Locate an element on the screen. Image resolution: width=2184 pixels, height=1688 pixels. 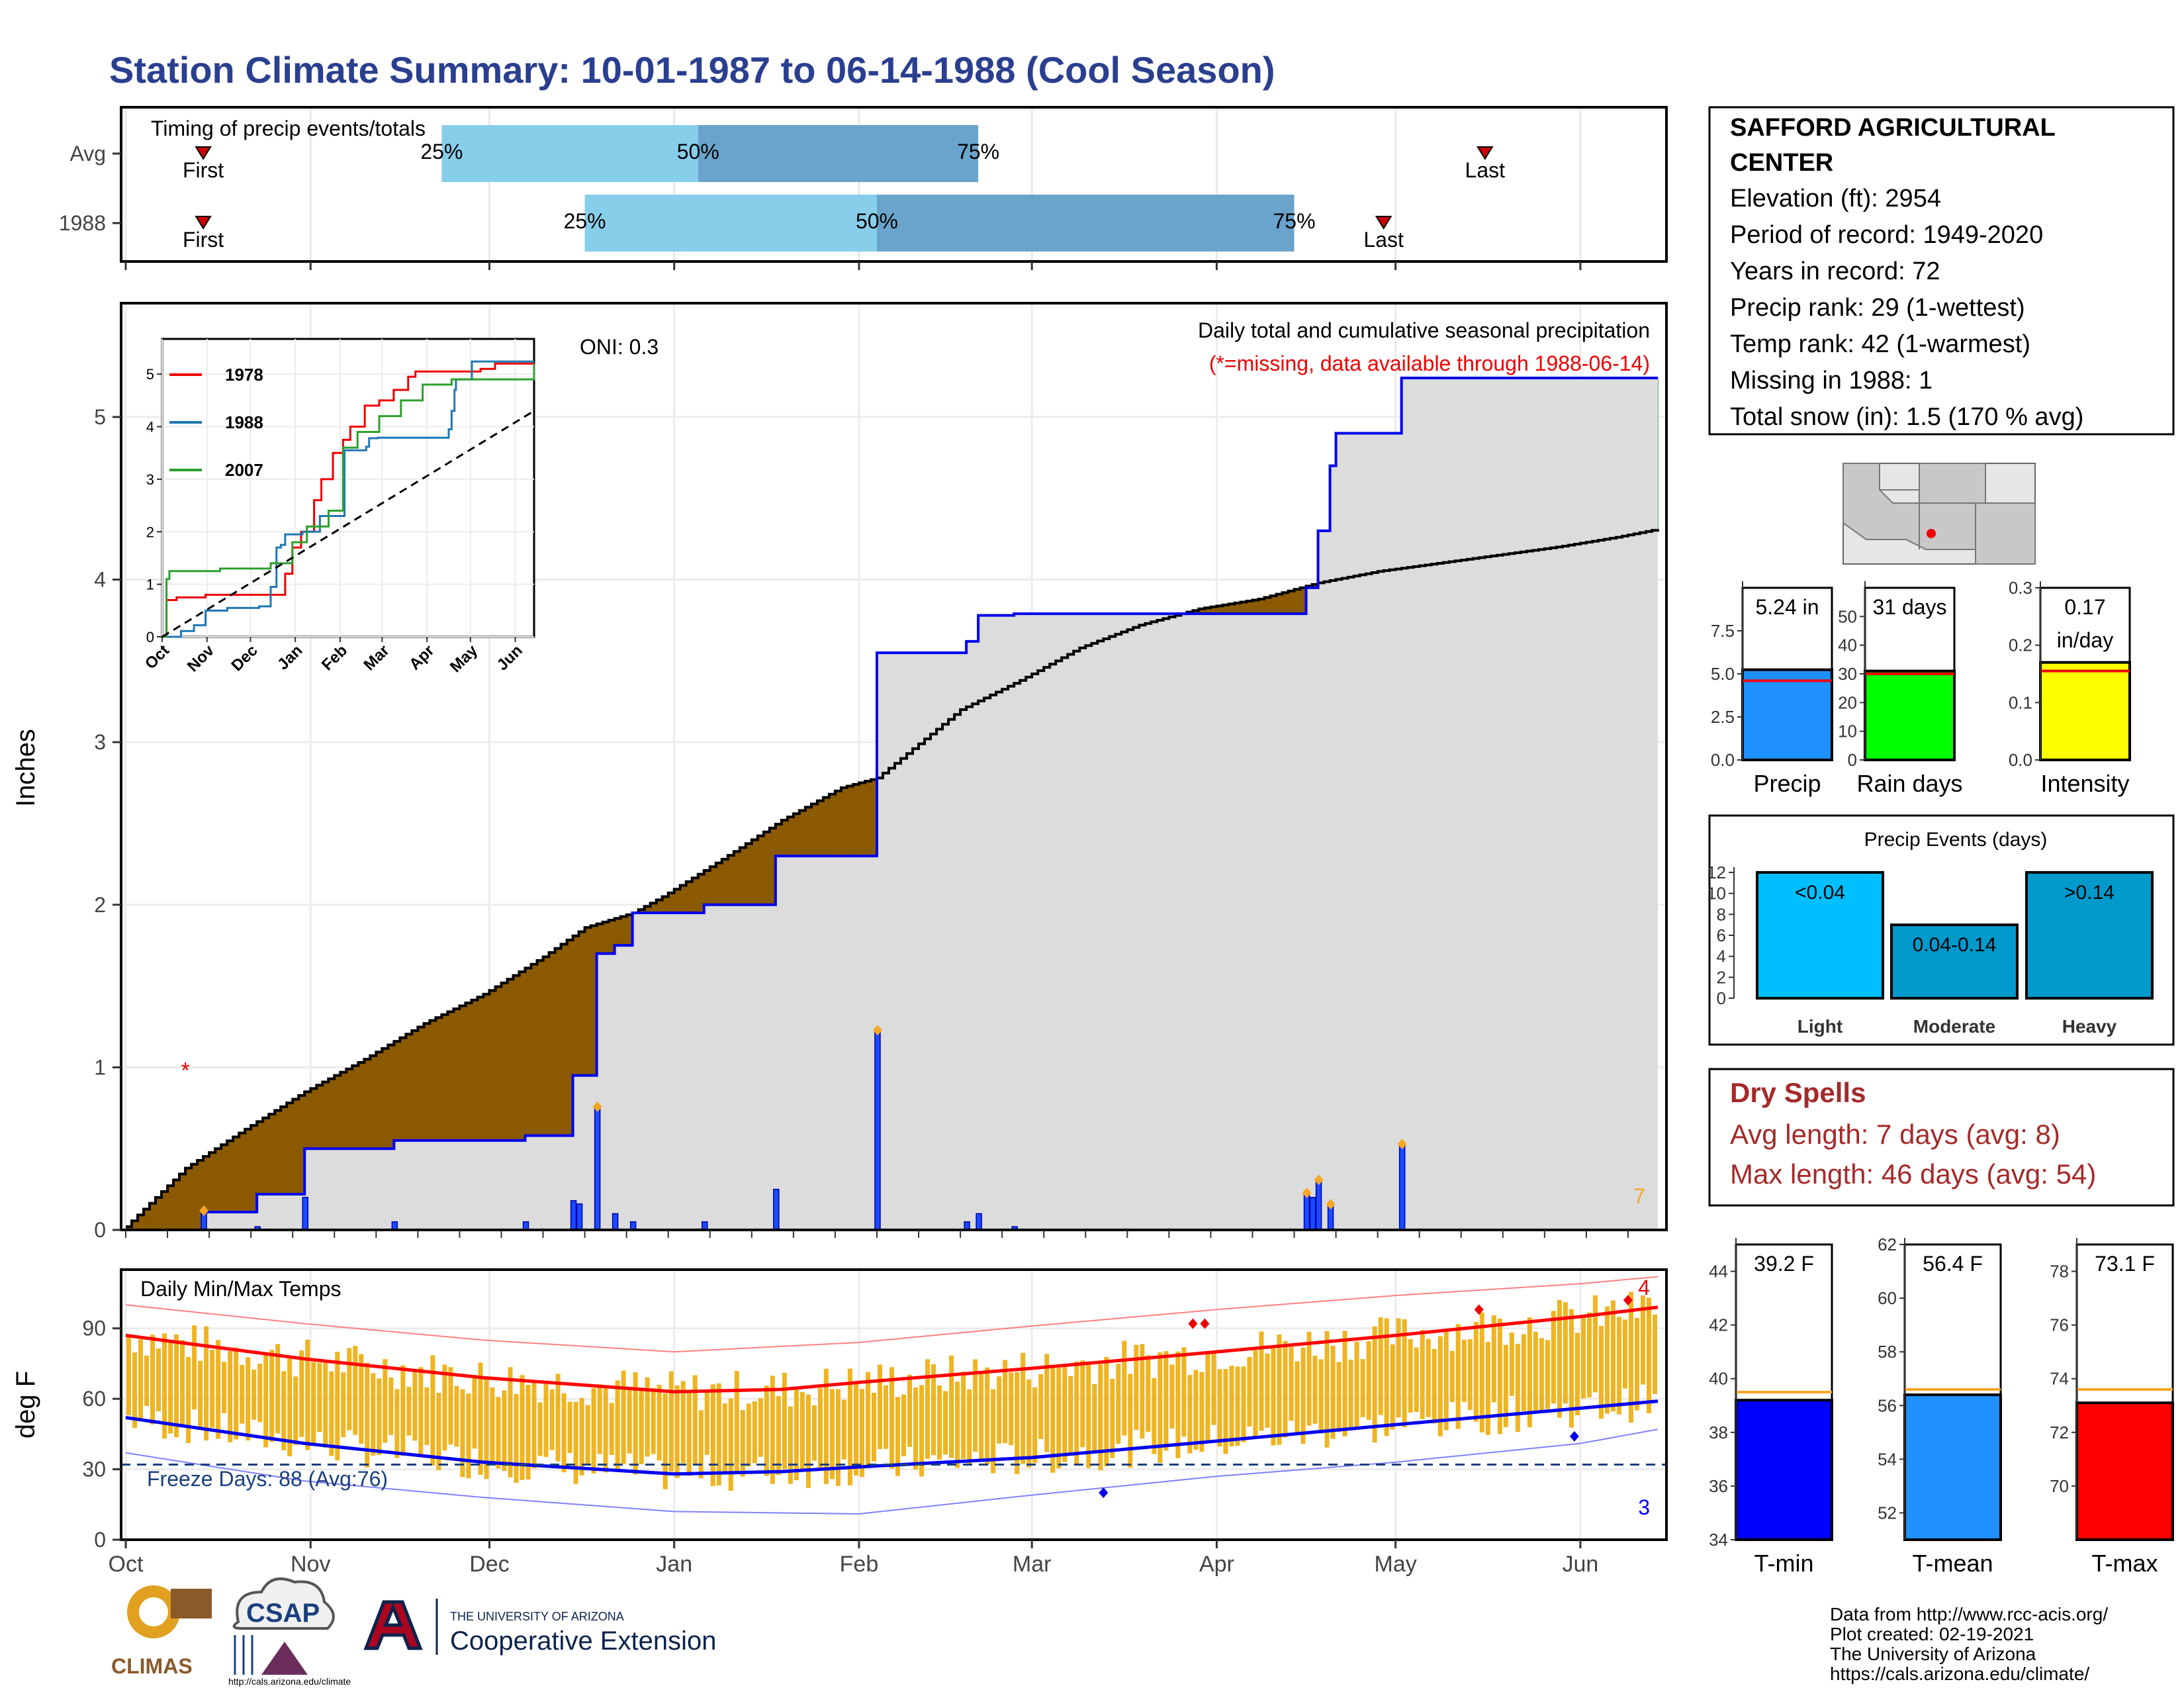
timing-first-marker-label: First is located at coordinates (203, 240).